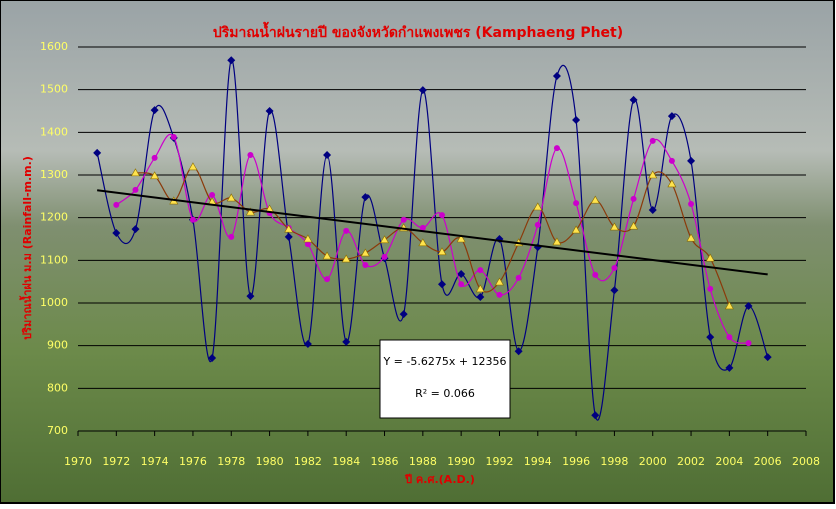 The image size is (836, 509). Describe the element at coordinates (57, 387) in the screenshot. I see `y-tick-label: 800` at that location.